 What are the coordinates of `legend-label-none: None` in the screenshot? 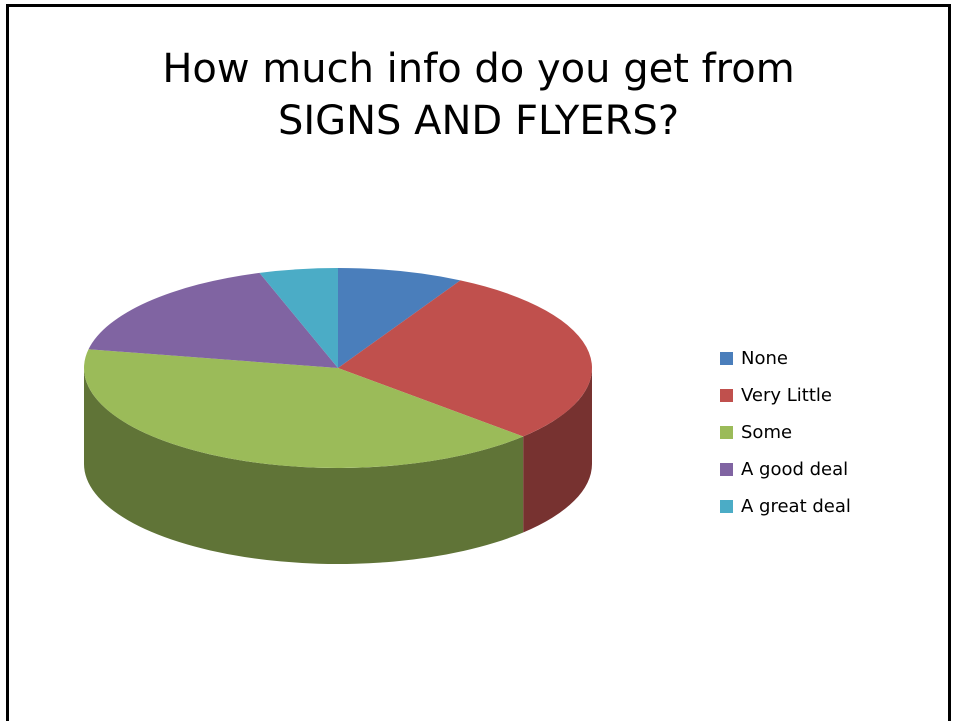 It's located at (764, 358).